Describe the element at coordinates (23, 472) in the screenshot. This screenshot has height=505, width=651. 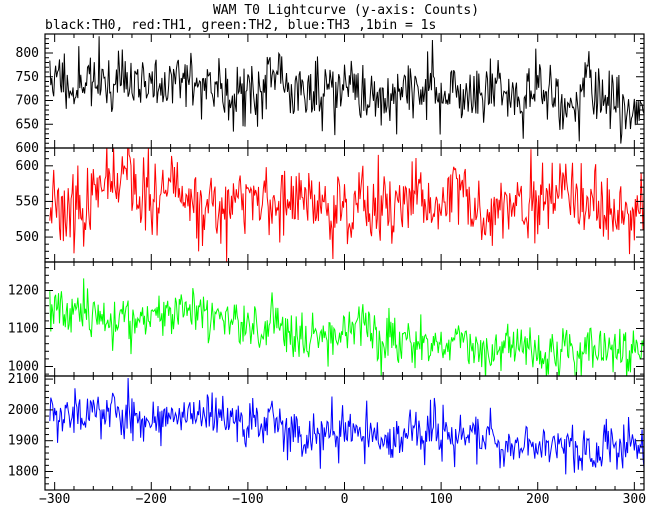
I see `y-tick-label: 1800` at that location.